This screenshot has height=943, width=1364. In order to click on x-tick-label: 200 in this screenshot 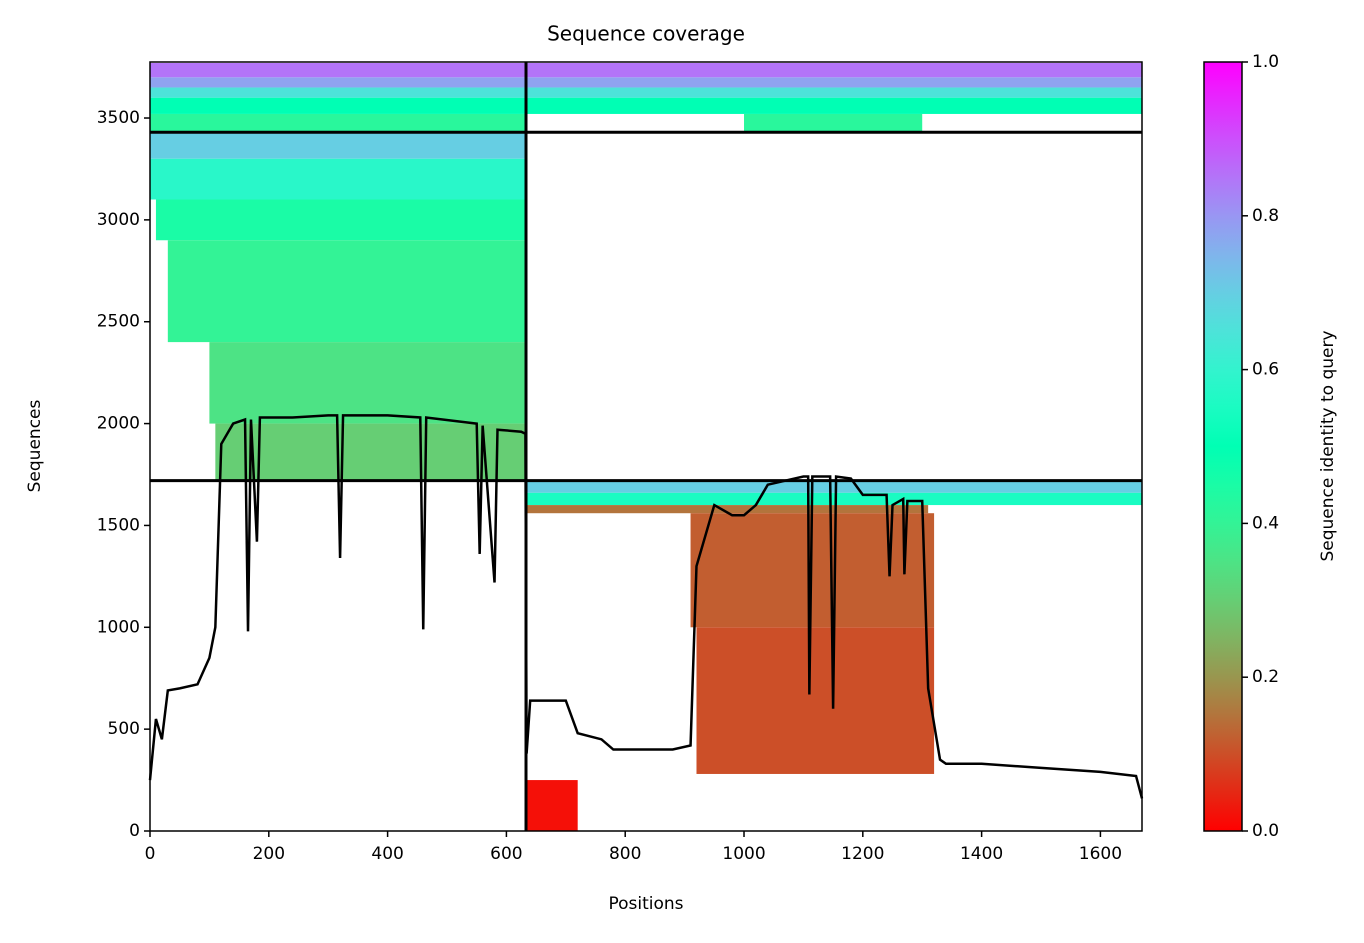, I will do `click(269, 854)`.